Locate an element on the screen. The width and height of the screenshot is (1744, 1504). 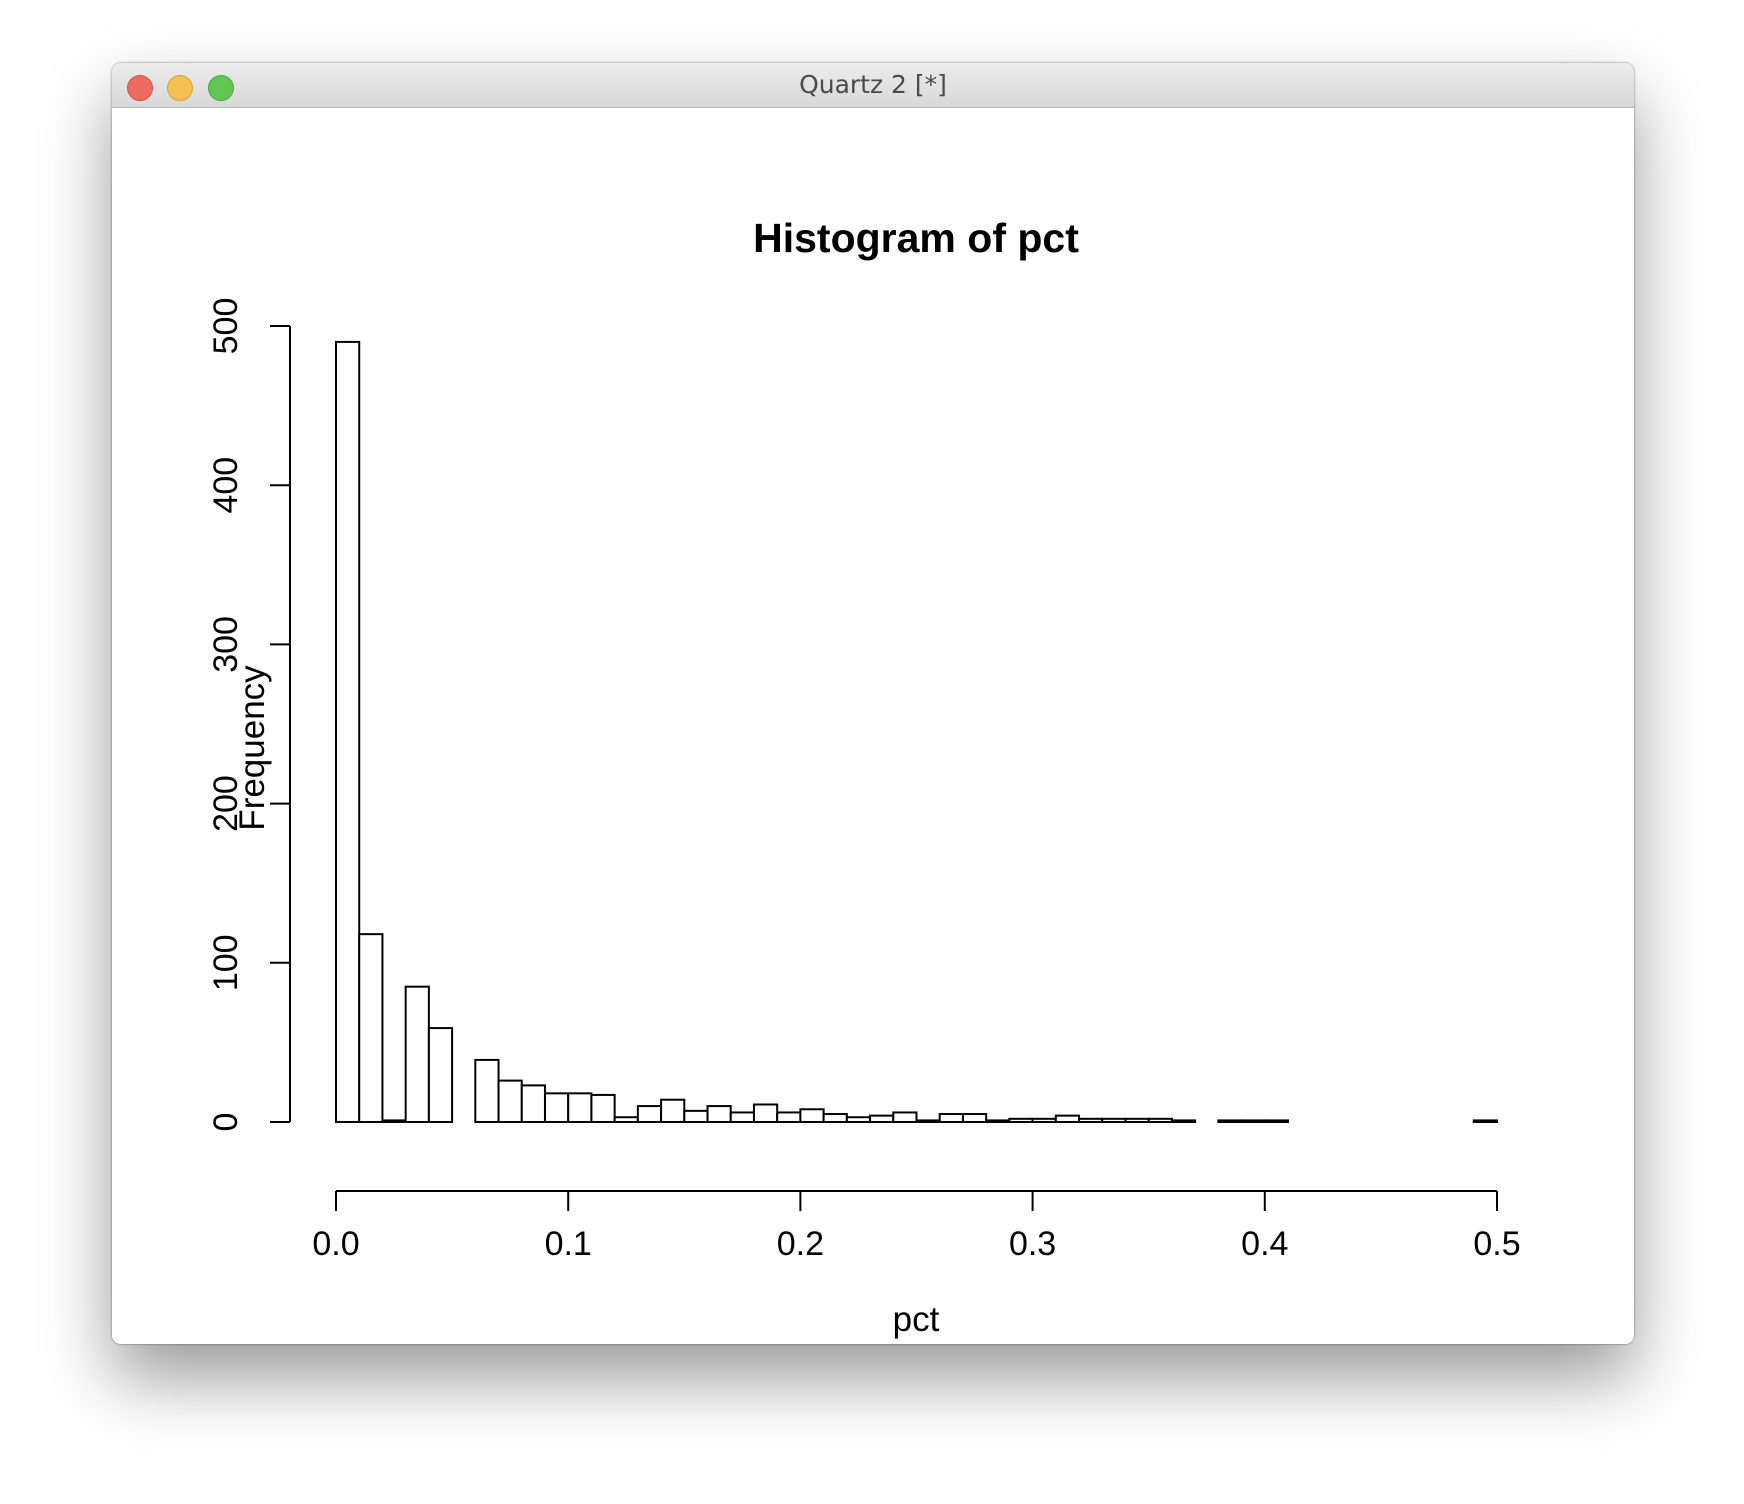
zoom-button is located at coordinates (221, 88).